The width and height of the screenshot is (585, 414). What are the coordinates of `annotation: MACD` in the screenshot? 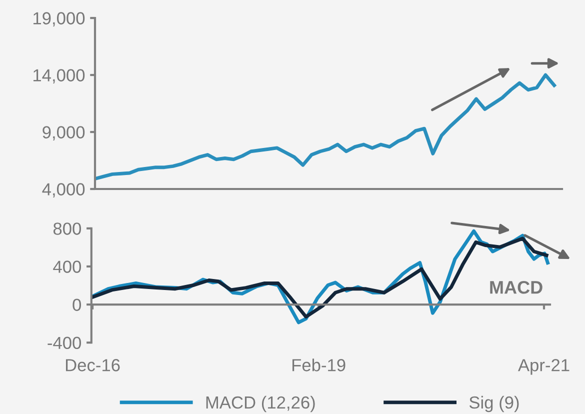 It's located at (516, 287).